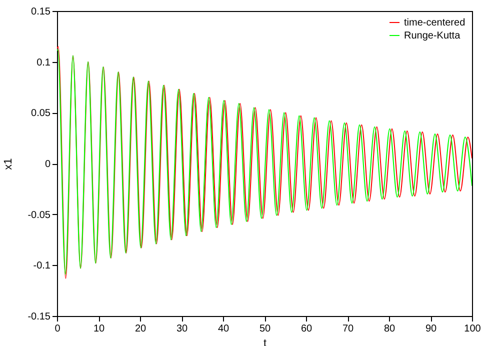 This screenshot has height=346, width=494. I want to click on y-tick-label: -0.15, so click(39, 317).